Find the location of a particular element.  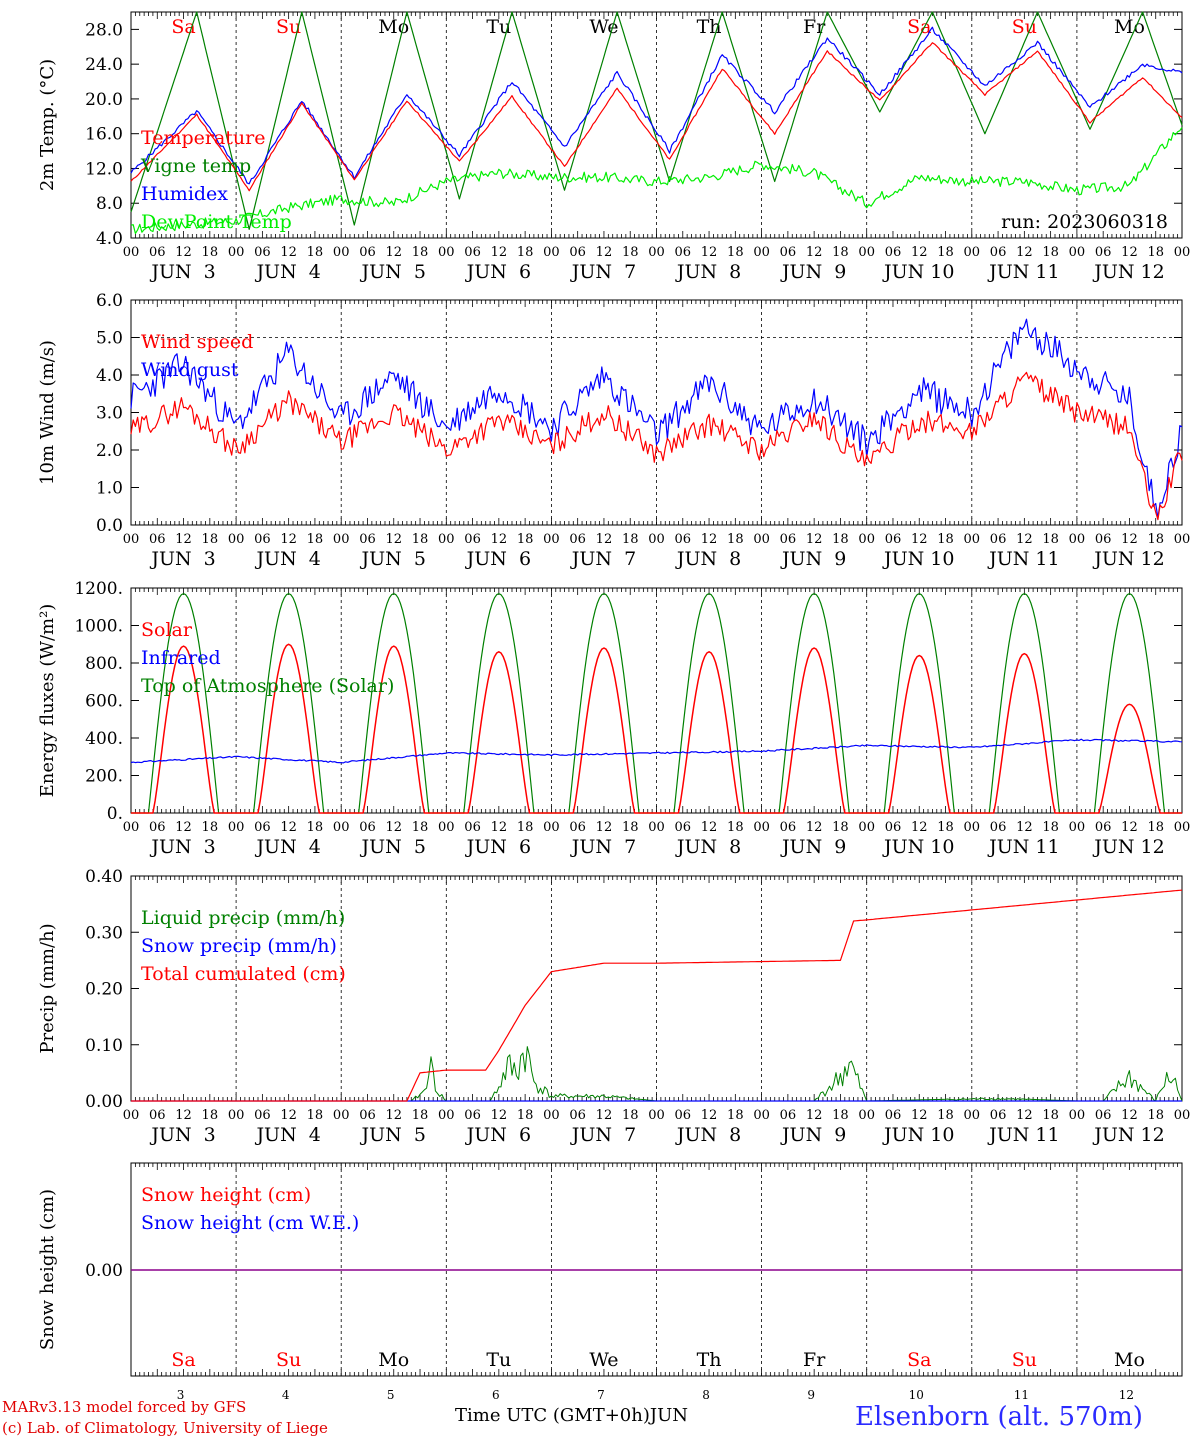

legend-entry: Wind speed is located at coordinates (197, 342).